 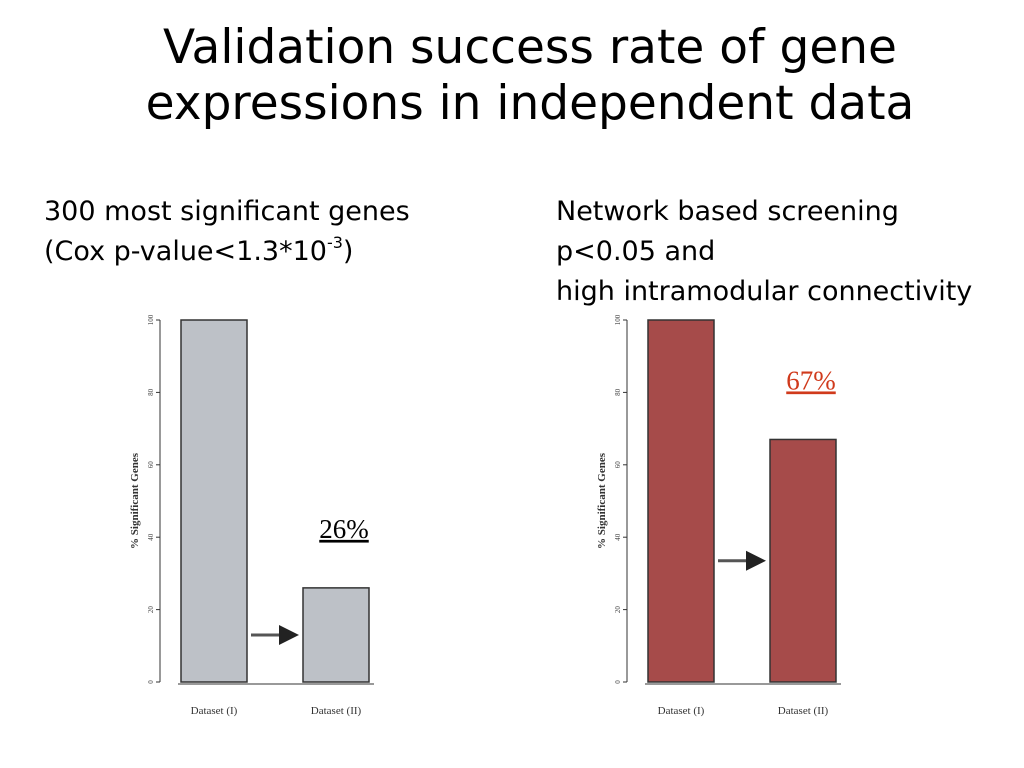 I want to click on left-heading-line-2: (Cox p-value<1.3*10-3), so click(x=227, y=252).